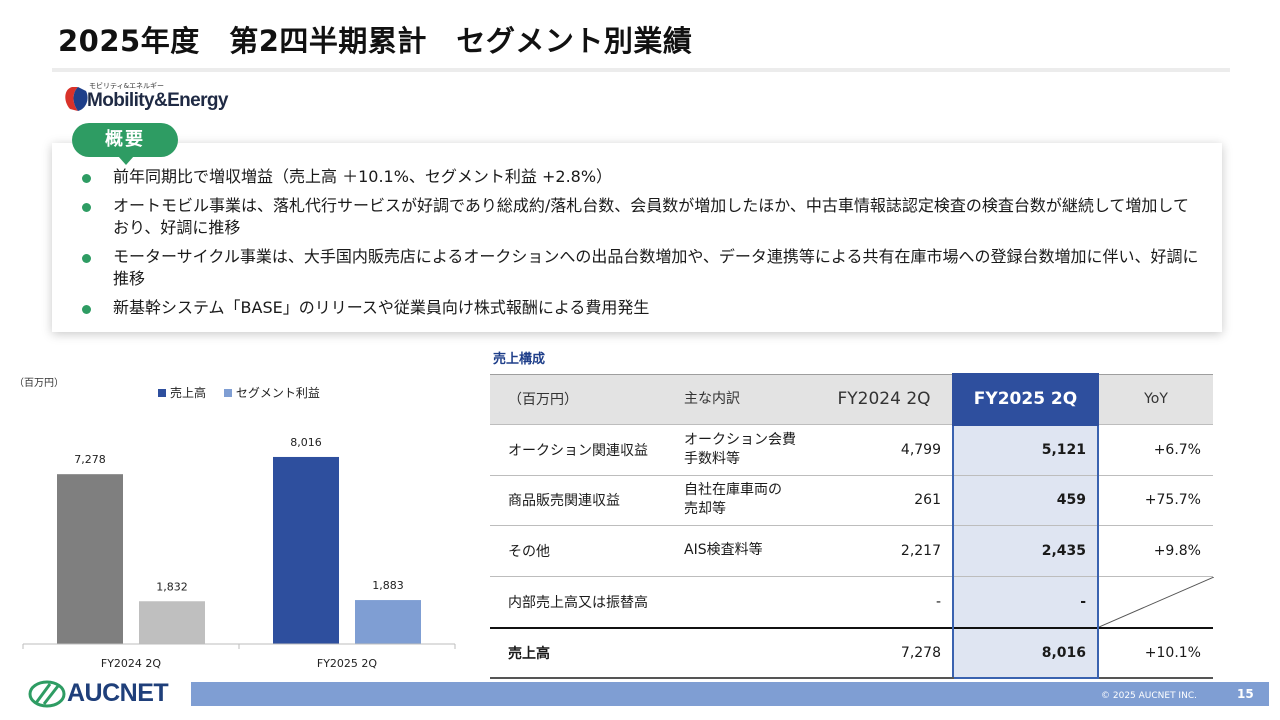 The width and height of the screenshot is (1280, 720). I want to click on summary-label-pointer, so click(126, 160).